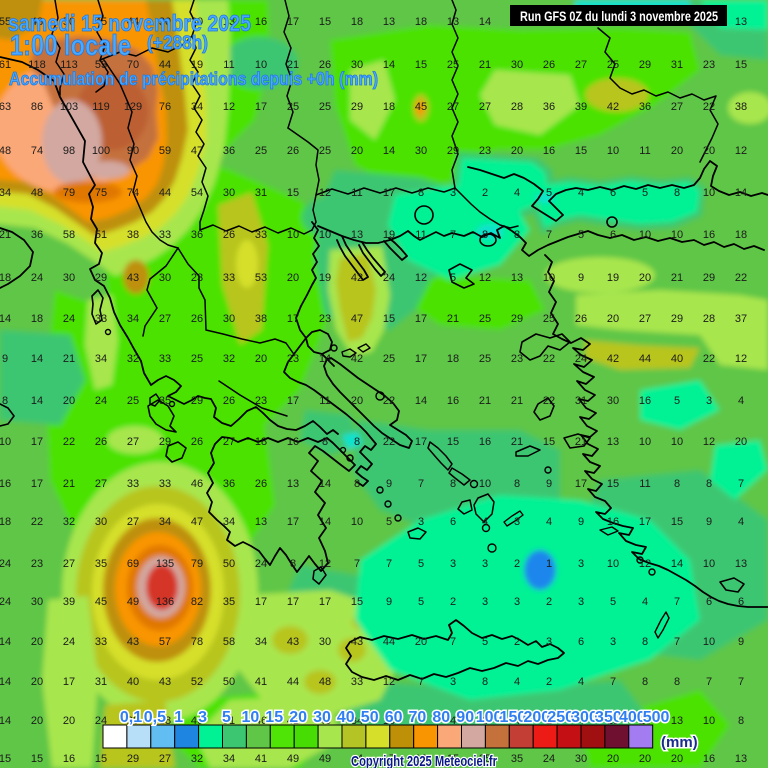 This screenshot has width=768, height=768. Describe the element at coordinates (421, 107) in the screenshot. I see `svg-text: 45` at that location.